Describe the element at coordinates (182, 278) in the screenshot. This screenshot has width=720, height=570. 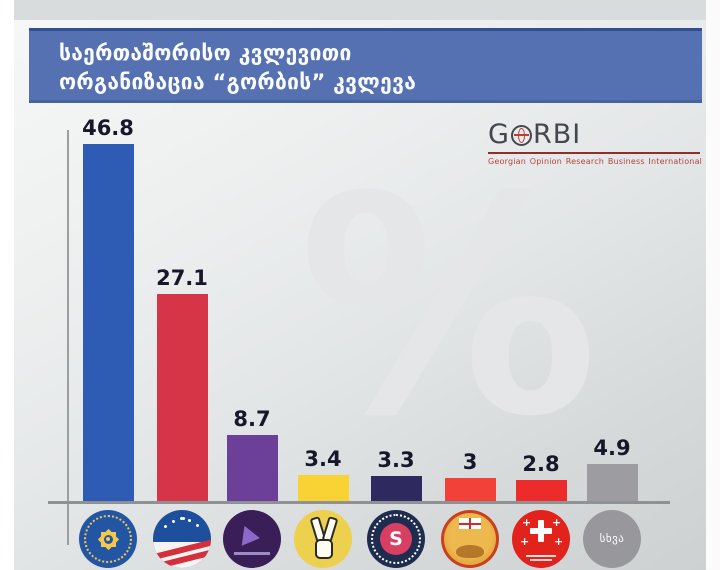
I see `bar-value-label: 27.1` at that location.